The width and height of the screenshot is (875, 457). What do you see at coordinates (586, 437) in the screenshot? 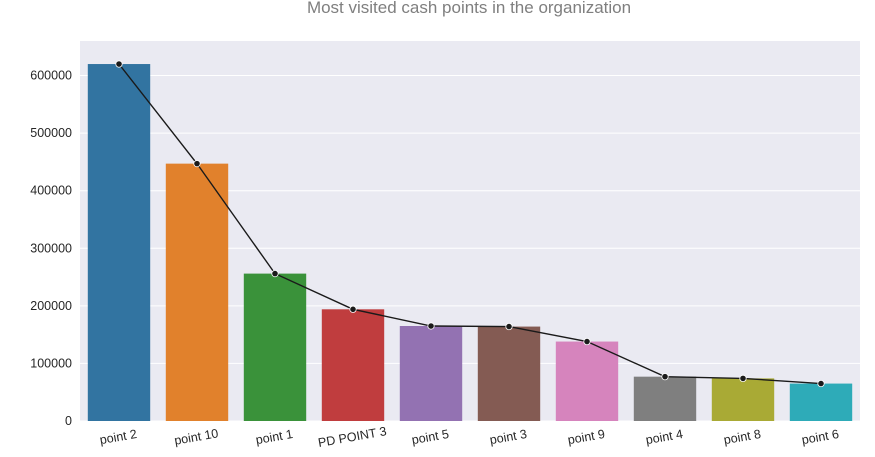
I see `x-tick-label: point 9` at bounding box center [586, 437].